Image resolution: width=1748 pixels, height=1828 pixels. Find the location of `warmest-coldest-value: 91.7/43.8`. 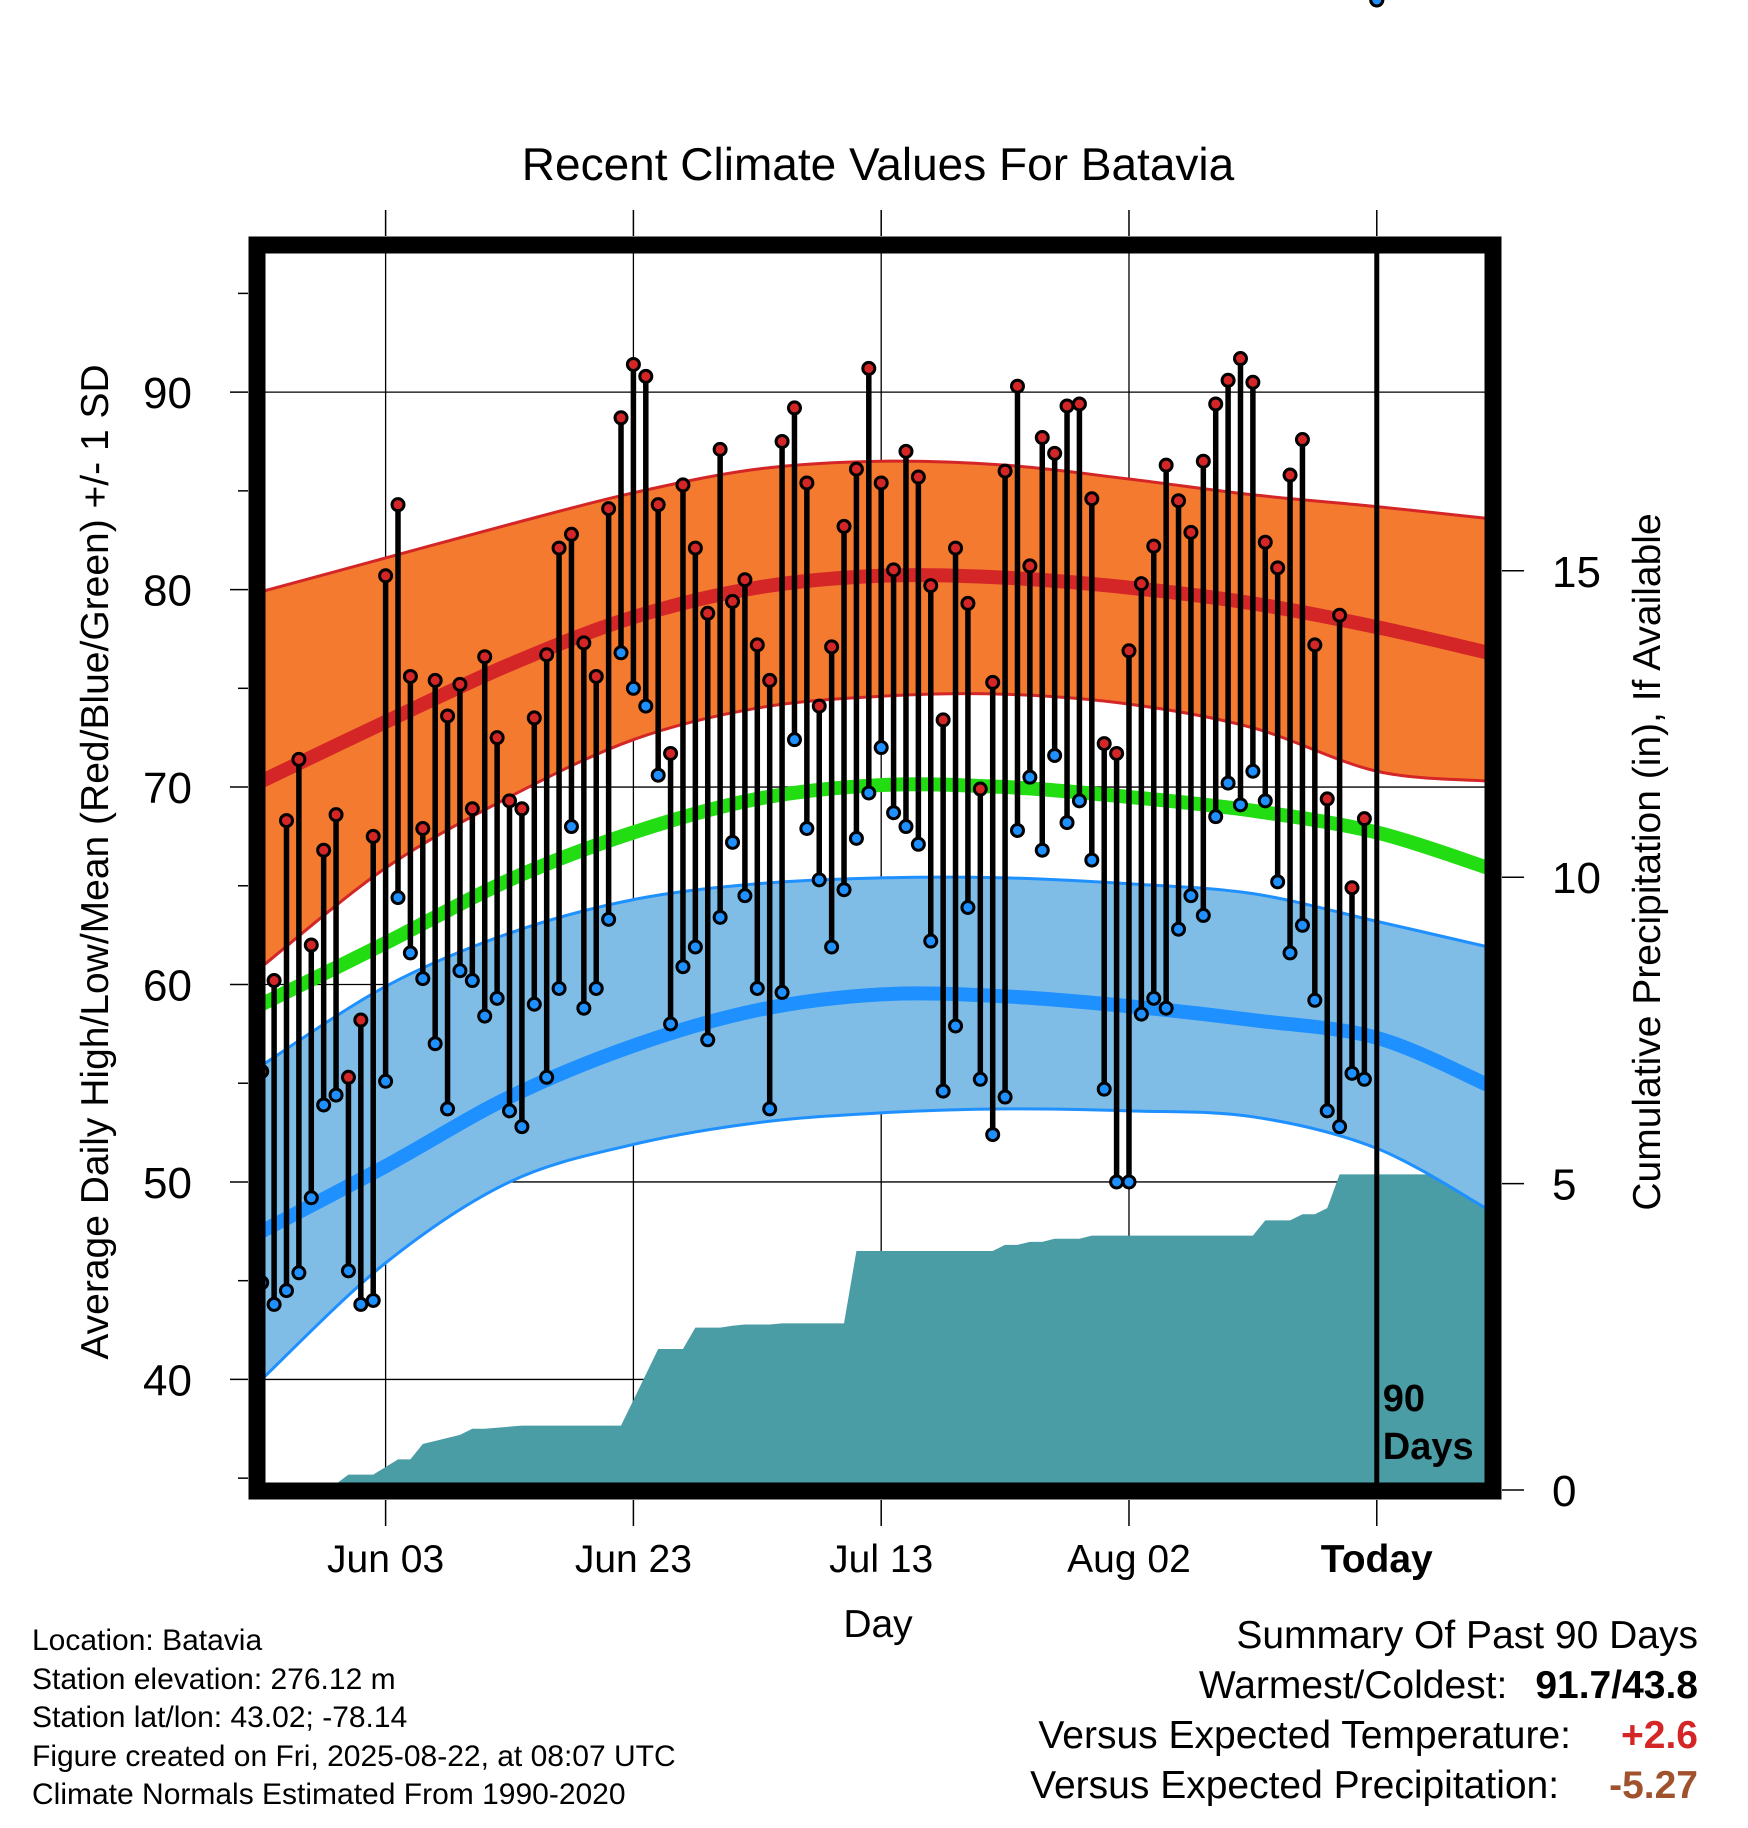

warmest-coldest-value: 91.7/43.8 is located at coordinates (1616, 1685).